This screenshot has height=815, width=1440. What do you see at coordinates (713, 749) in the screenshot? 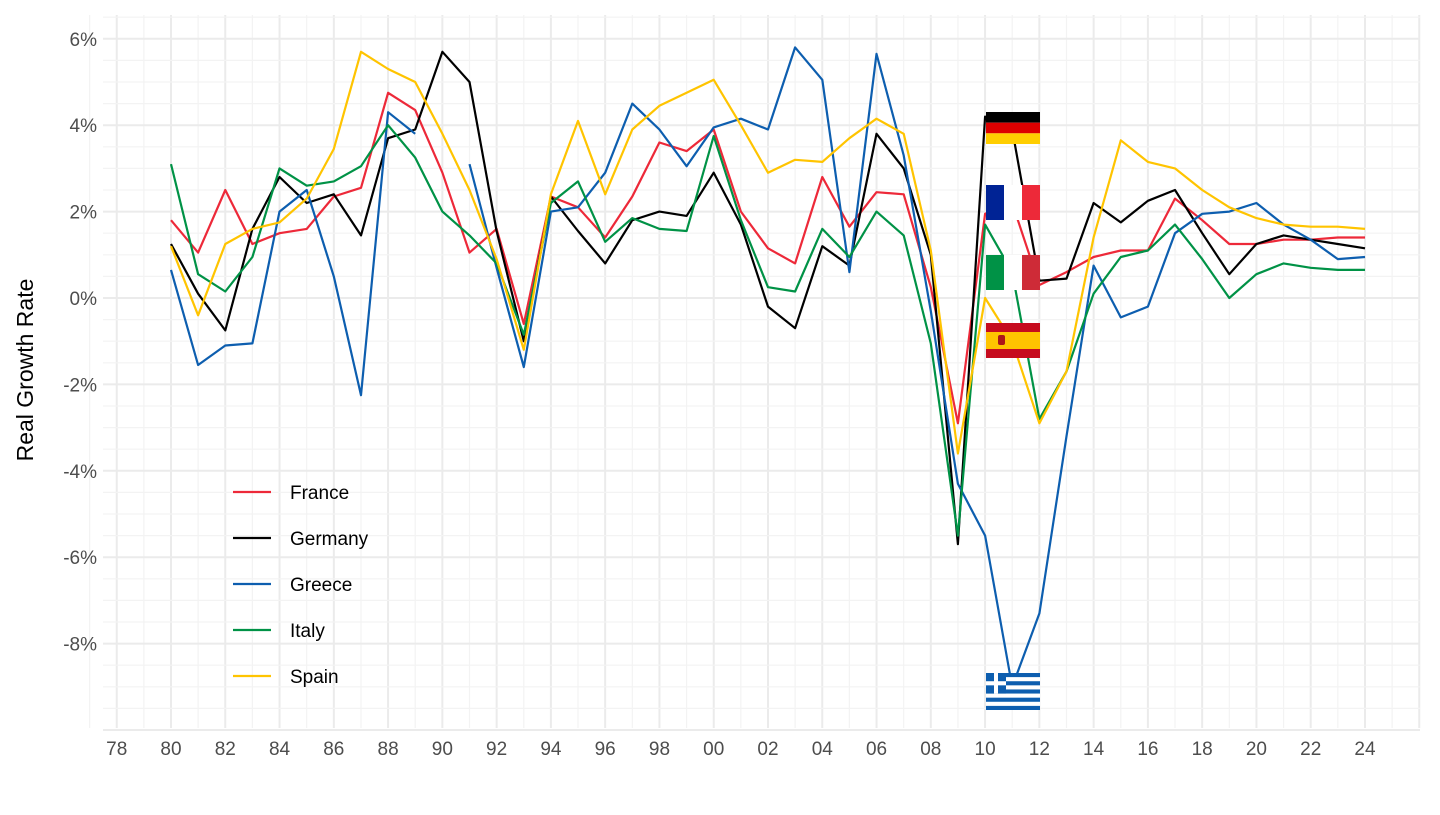
I see `x-tick-label: 00` at bounding box center [713, 749].